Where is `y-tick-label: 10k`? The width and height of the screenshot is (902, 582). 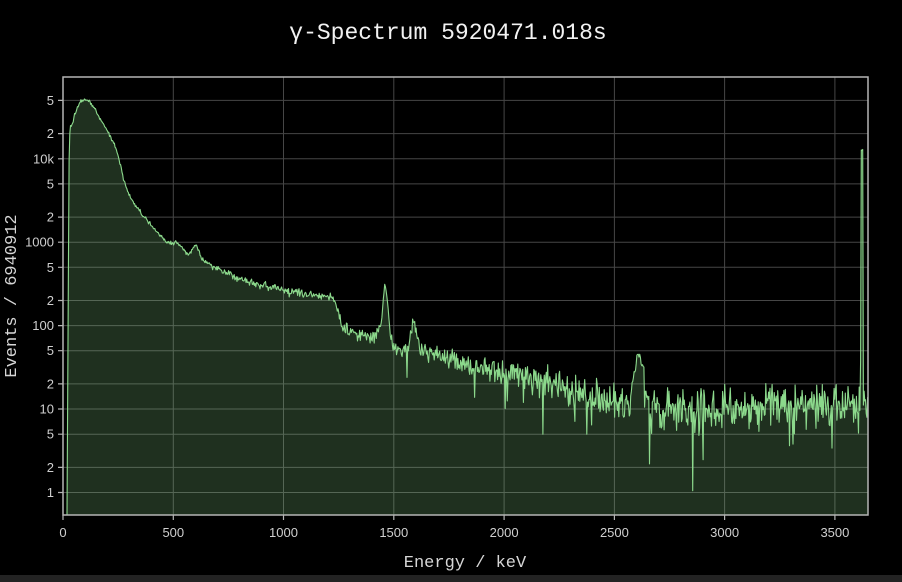
y-tick-label: 10k is located at coordinates (43, 158).